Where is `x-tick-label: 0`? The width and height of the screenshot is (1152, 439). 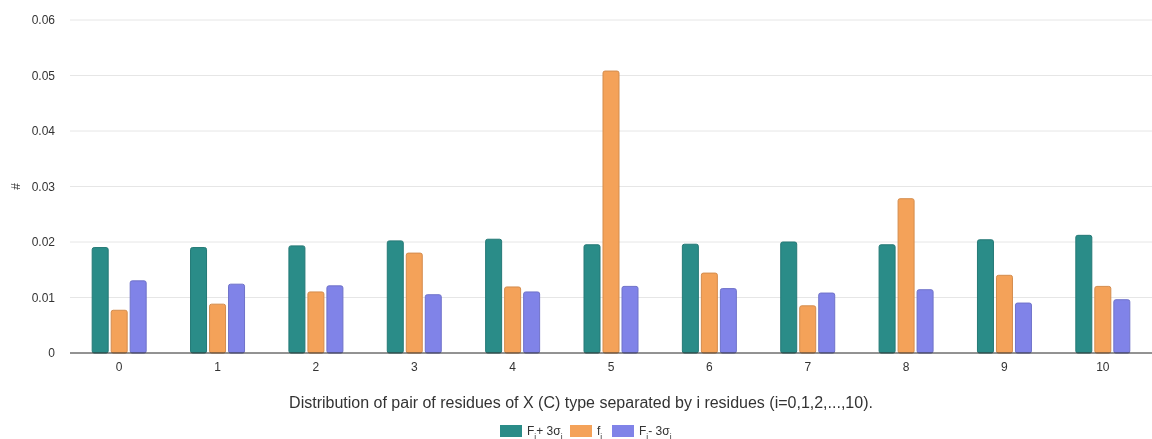 x-tick-label: 0 is located at coordinates (119, 367).